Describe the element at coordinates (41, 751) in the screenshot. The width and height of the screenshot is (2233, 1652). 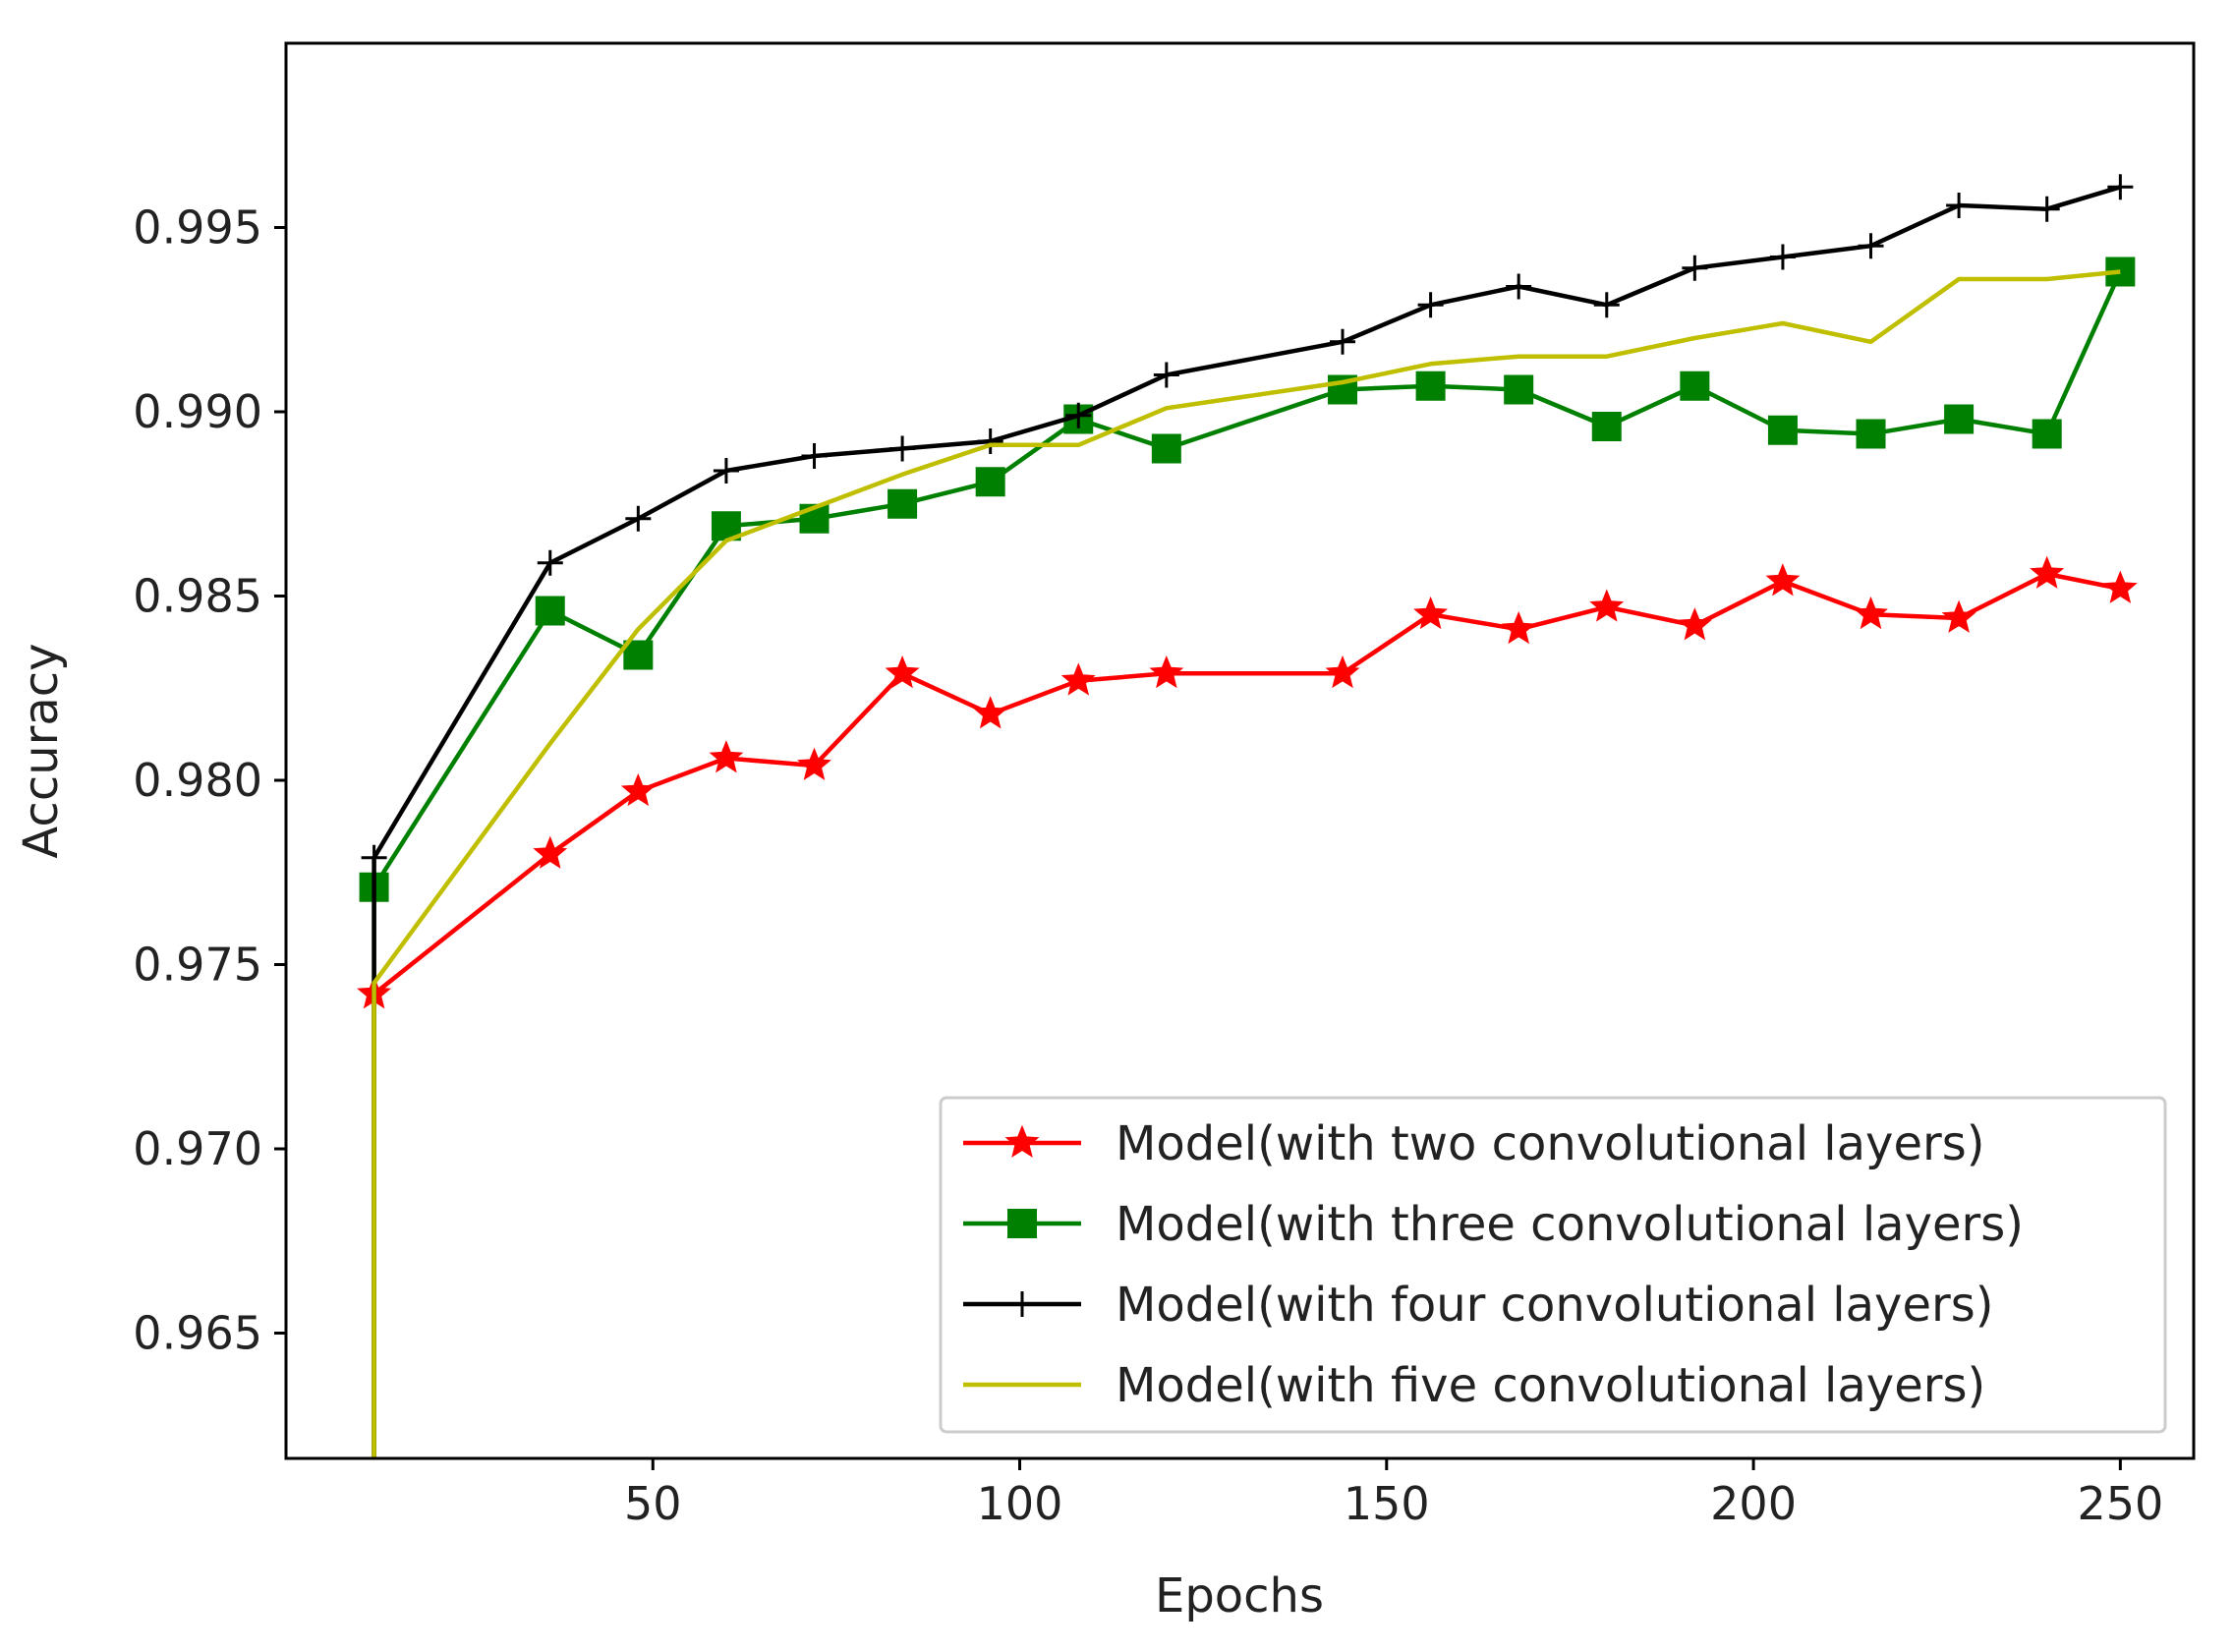
I see `y-axis-label: Accuracy` at that location.